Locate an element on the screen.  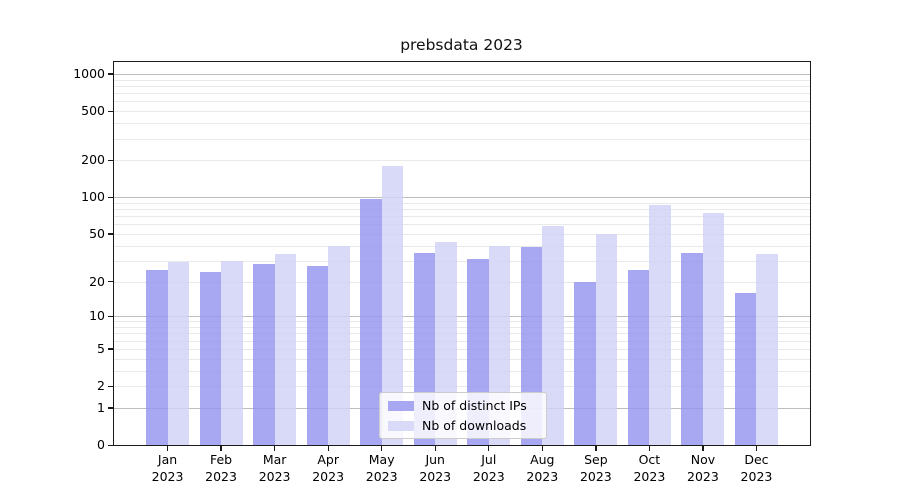
y-tick-label: 200 is located at coordinates (93, 160).